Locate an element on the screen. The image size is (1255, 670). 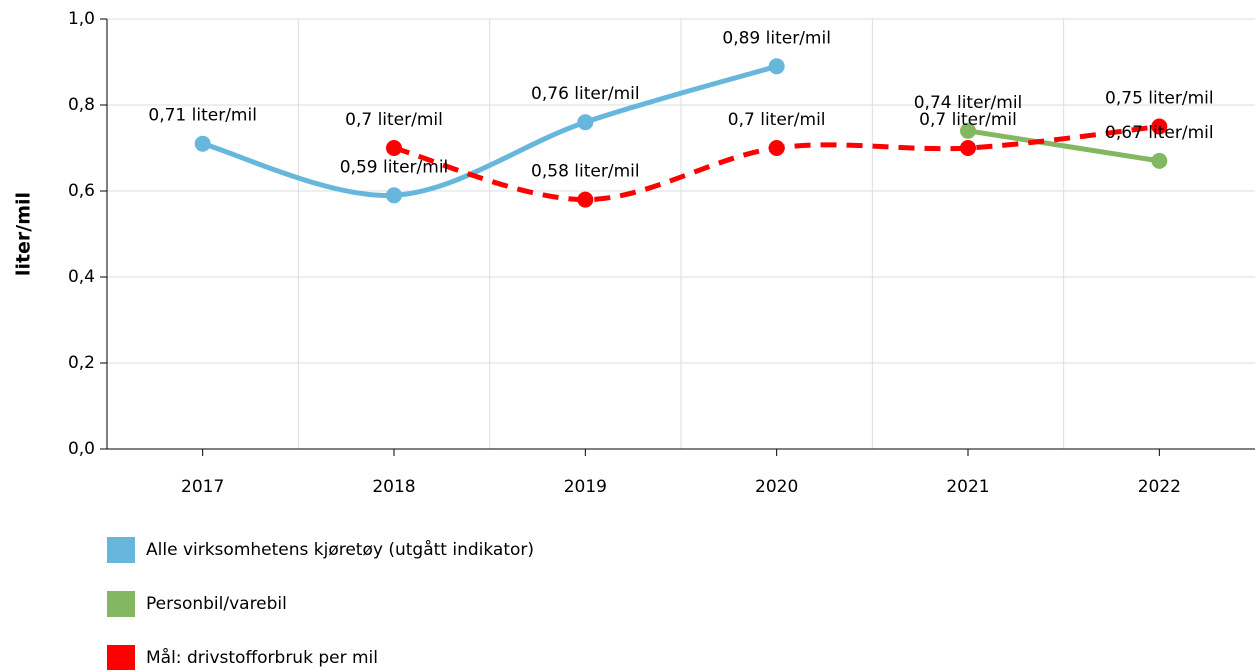
data-label: 0,67 liter/mil is located at coordinates (1159, 133).